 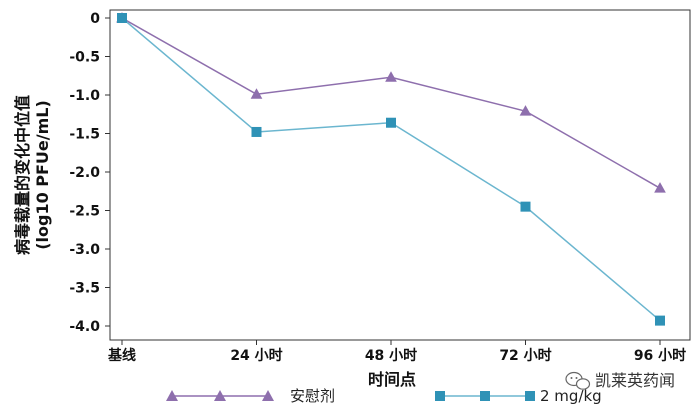 I want to click on legend-label-2mgkg: 2 mg/kg, so click(x=571, y=396).